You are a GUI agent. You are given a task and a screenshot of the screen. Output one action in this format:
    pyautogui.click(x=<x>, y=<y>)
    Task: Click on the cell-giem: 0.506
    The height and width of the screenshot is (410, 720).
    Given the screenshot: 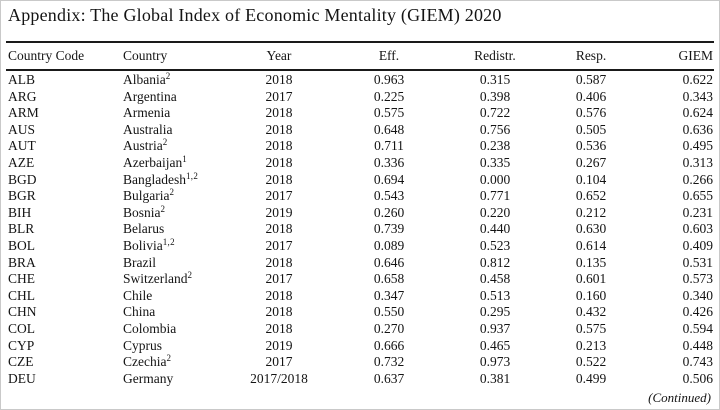 What is the action you would take?
    pyautogui.click(x=697, y=378)
    